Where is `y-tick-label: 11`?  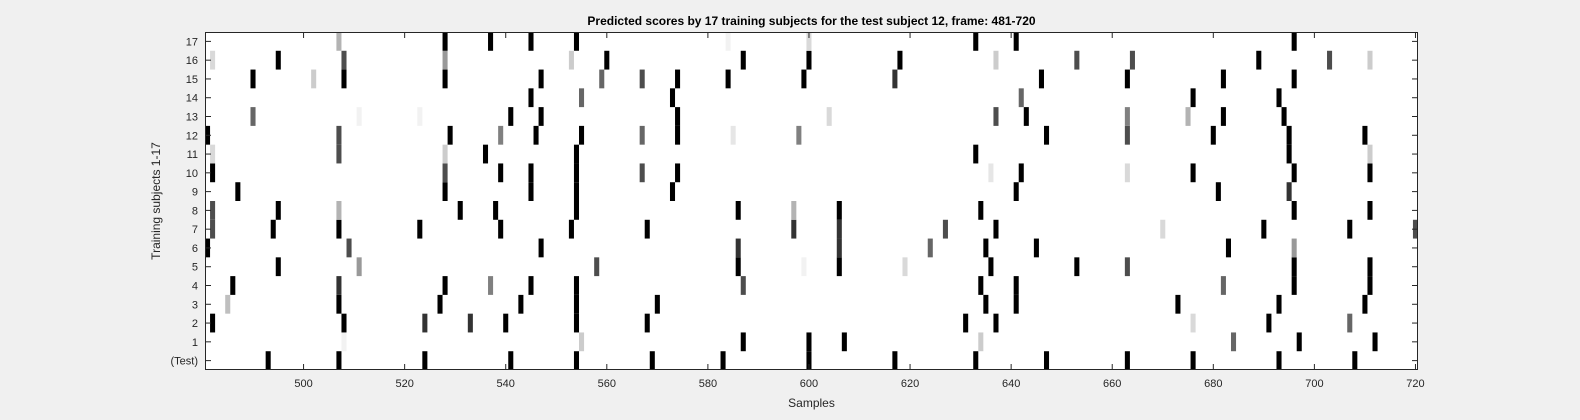 y-tick-label: 11 is located at coordinates (192, 155).